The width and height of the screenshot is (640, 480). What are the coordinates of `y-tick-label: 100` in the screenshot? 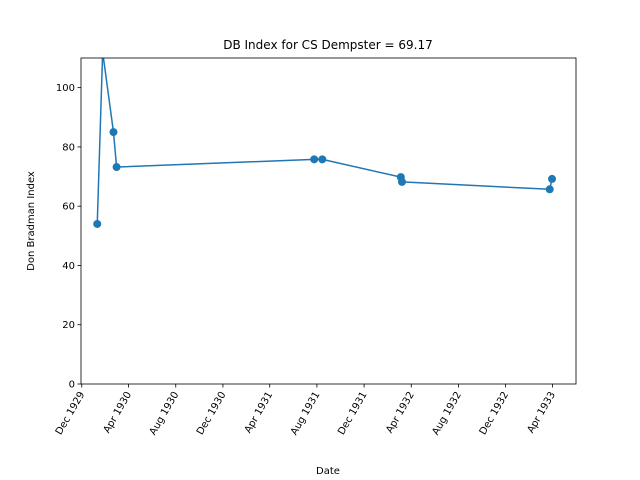 It's located at (65, 88).